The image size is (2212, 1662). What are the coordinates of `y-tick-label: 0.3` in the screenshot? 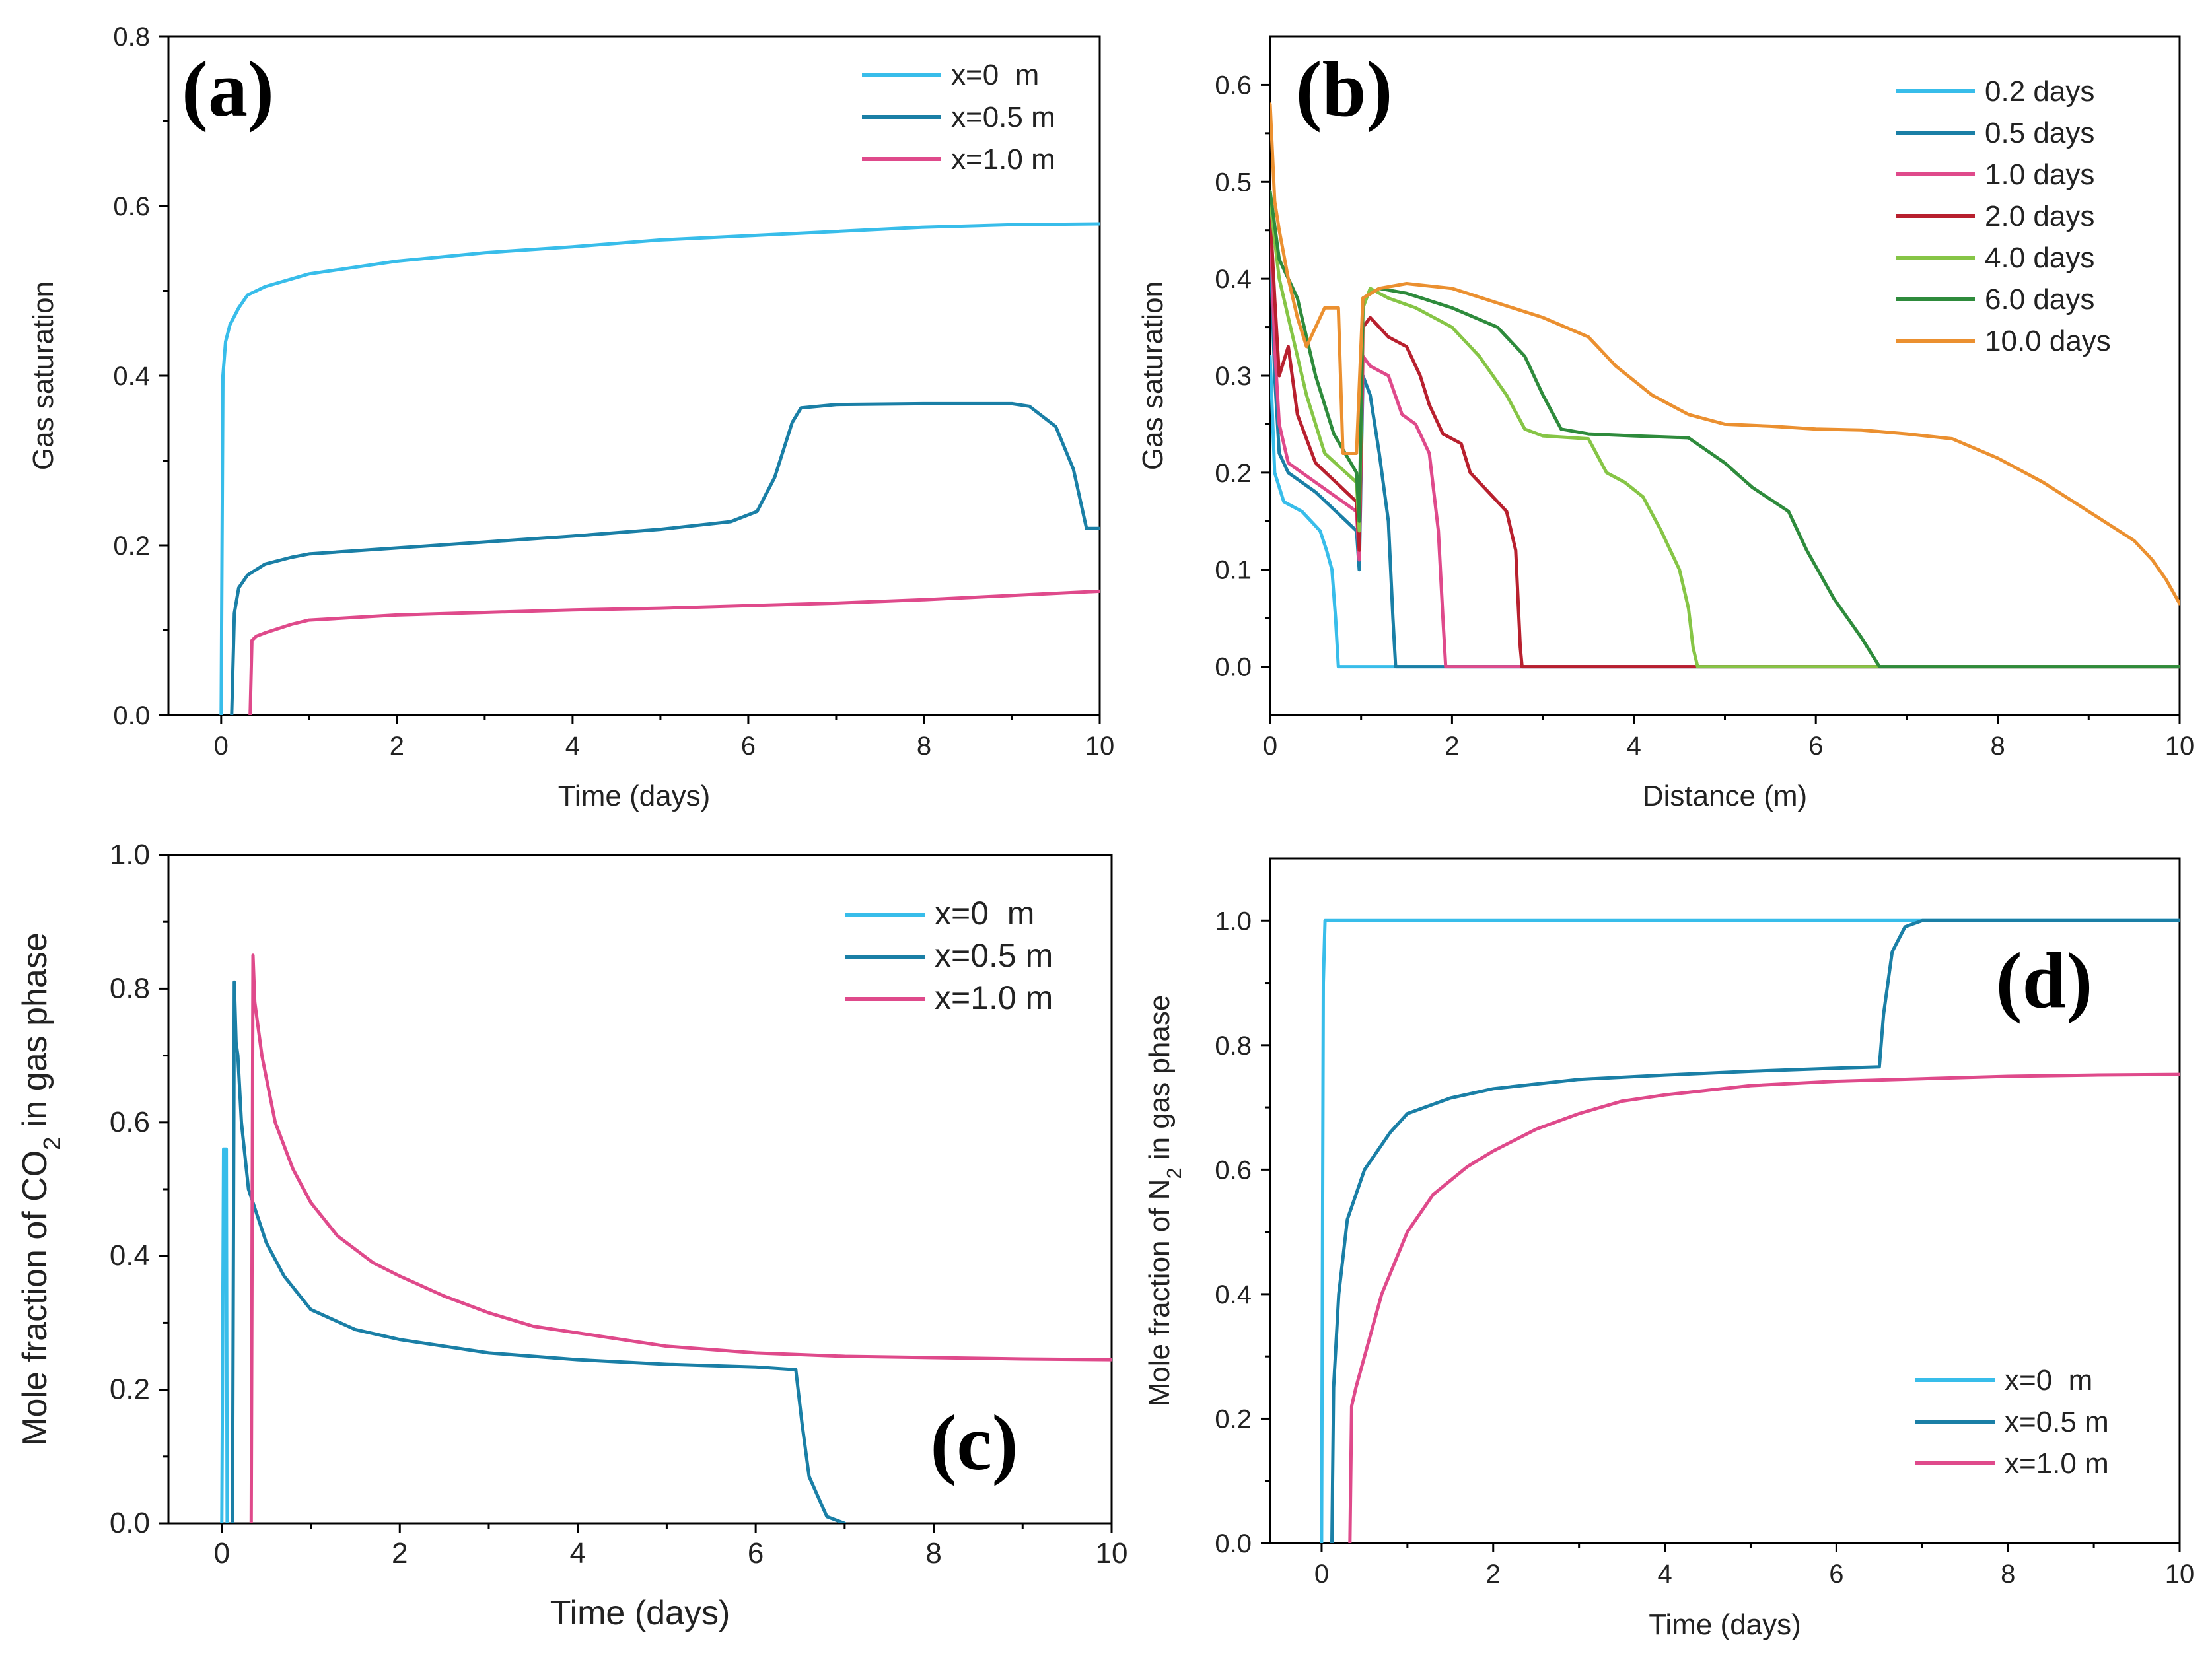 It's located at (1233, 377).